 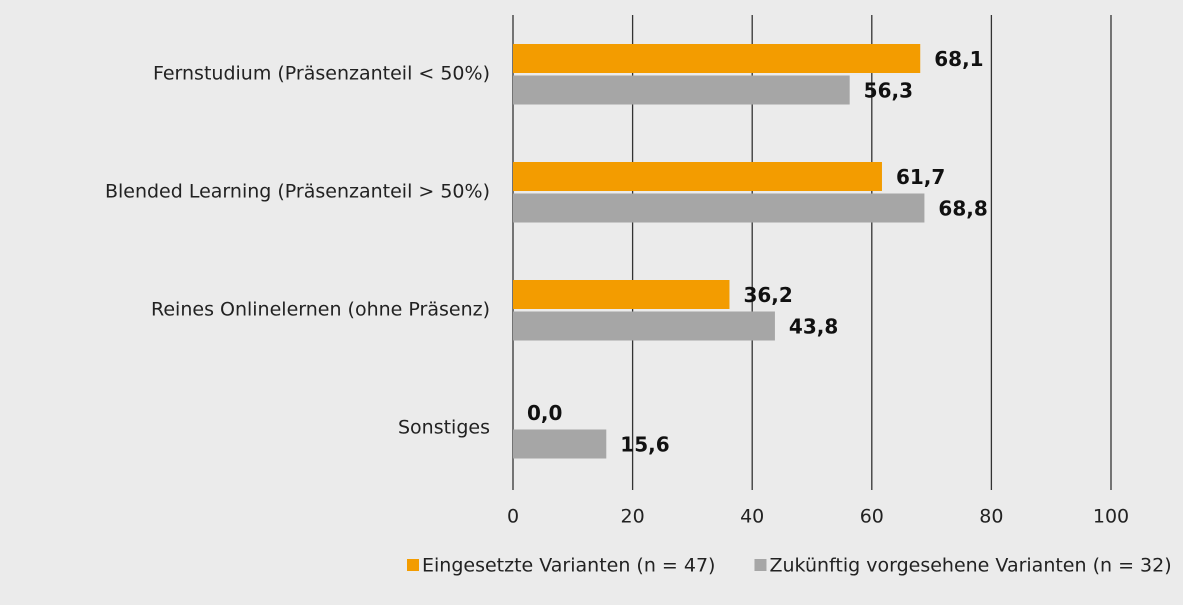 What do you see at coordinates (544, 413) in the screenshot?
I see `value-label: 0,0` at bounding box center [544, 413].